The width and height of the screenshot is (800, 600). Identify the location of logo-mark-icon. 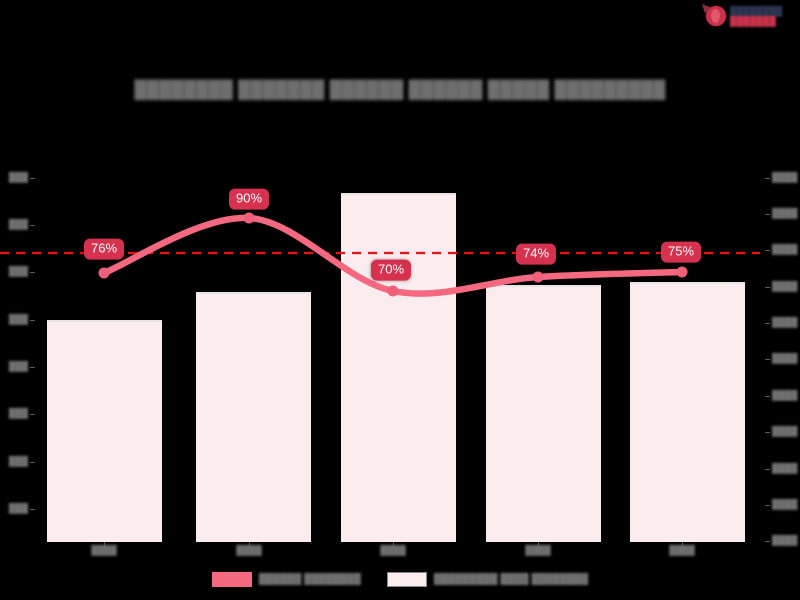
(716, 16).